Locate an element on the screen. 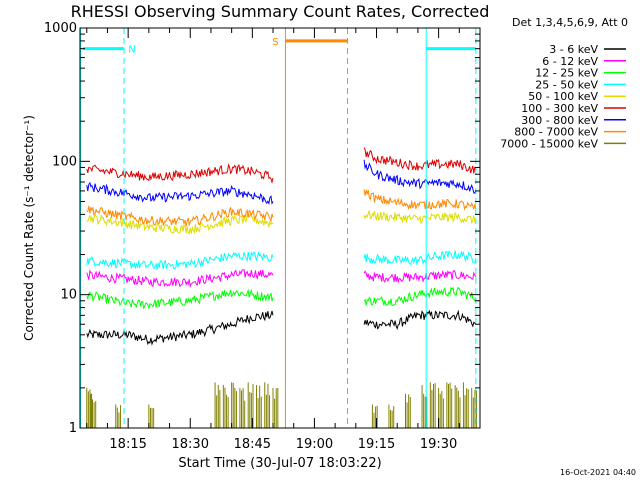  series-line-12-25-kev-seg1 is located at coordinates (180, 299).